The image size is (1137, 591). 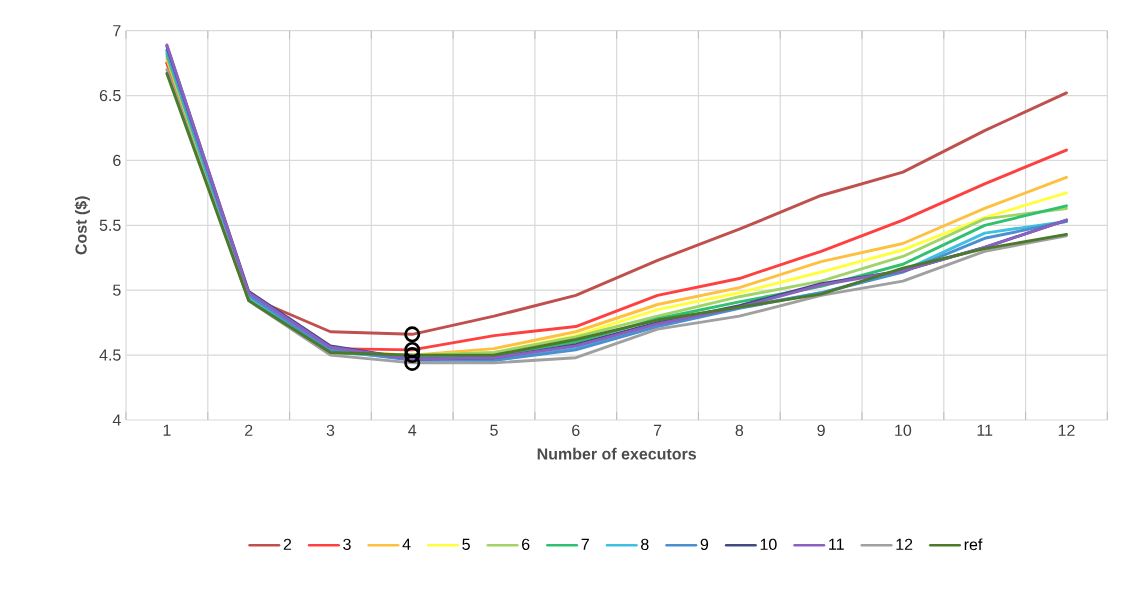 I want to click on legend-label: 11, so click(x=836, y=544).